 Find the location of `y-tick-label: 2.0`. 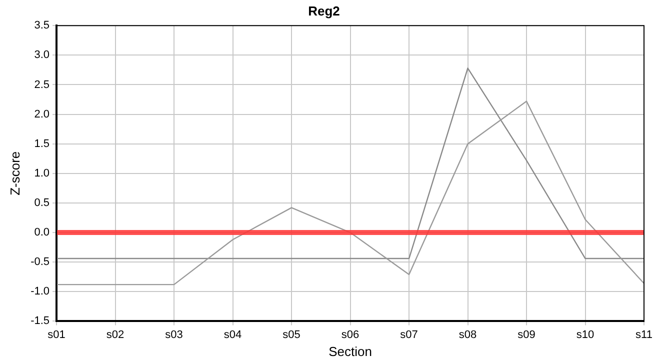

y-tick-label: 2.0 is located at coordinates (42, 114).